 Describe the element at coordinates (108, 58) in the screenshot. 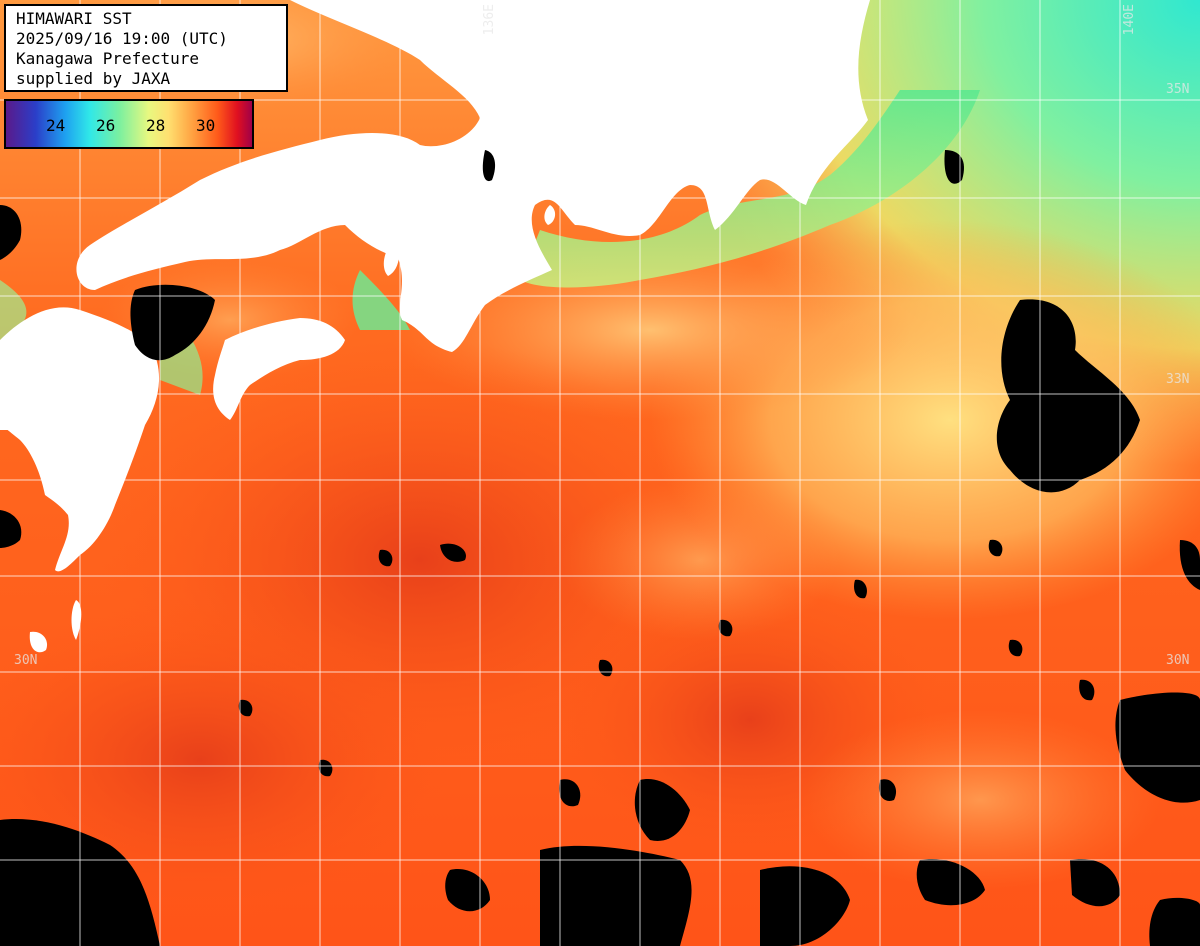

I see `map-organization: Kanagawa Prefecture` at that location.